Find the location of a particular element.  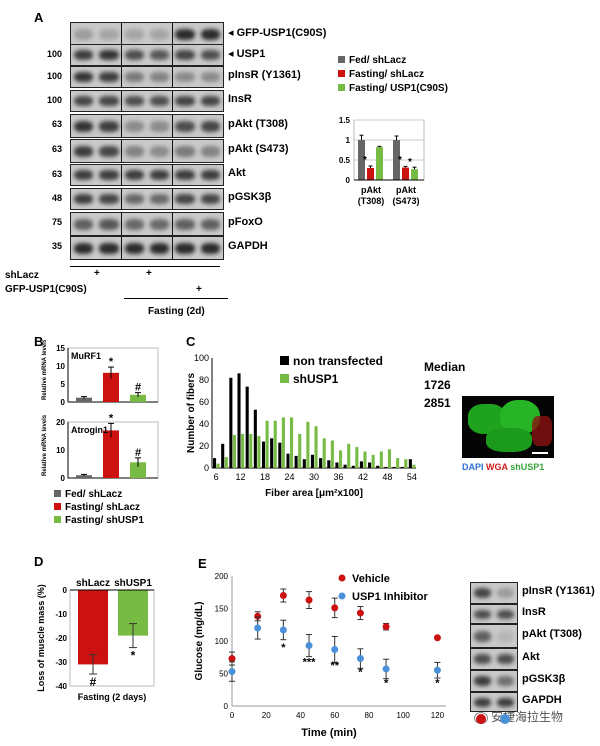

panel-e-label: E is located at coordinates (202, 563).